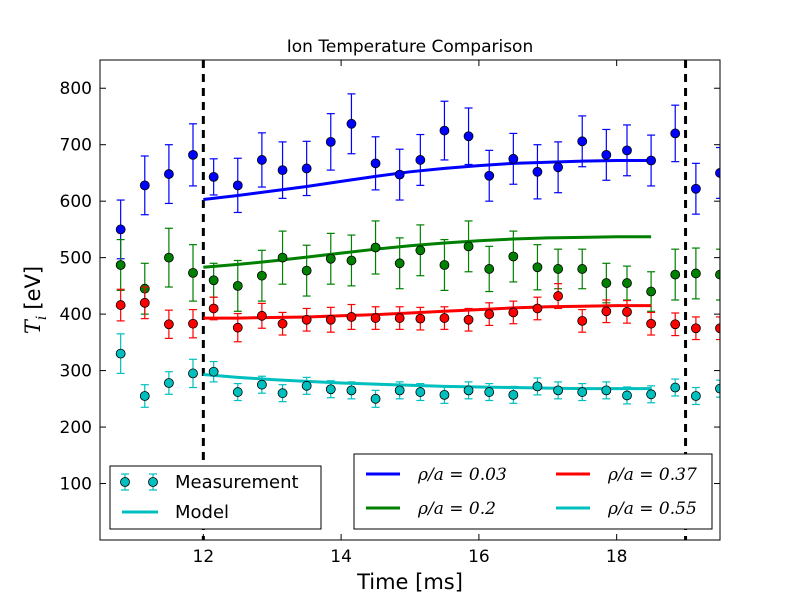  Describe the element at coordinates (617, 557) in the screenshot. I see `x-tick-label-3: 18` at that location.